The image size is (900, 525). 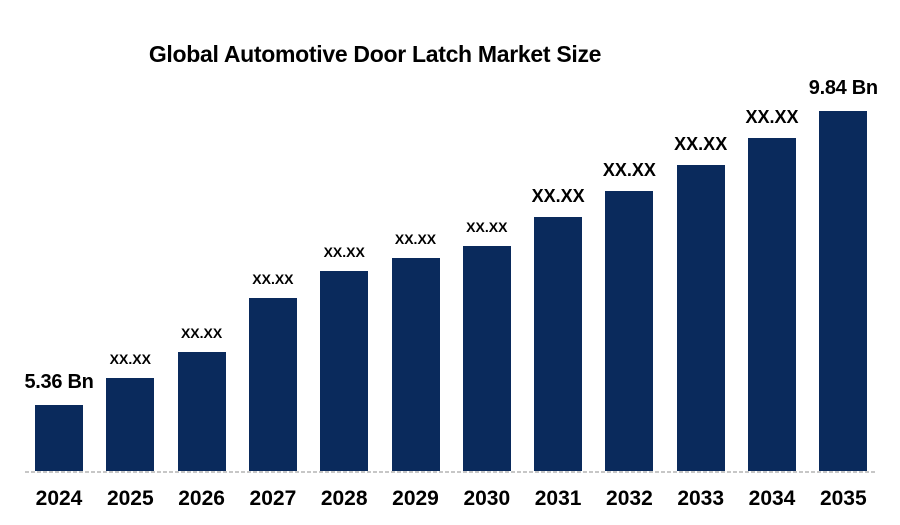 I want to click on x-axis-label-2035: 2035, so click(x=843, y=498).